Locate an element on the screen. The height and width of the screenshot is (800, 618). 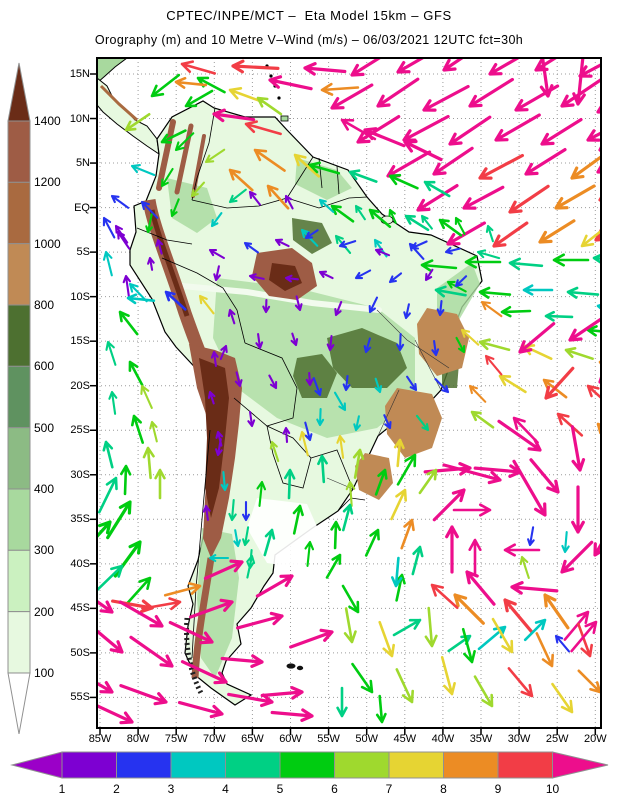
lon-label: 35W is located at coordinates (481, 739).